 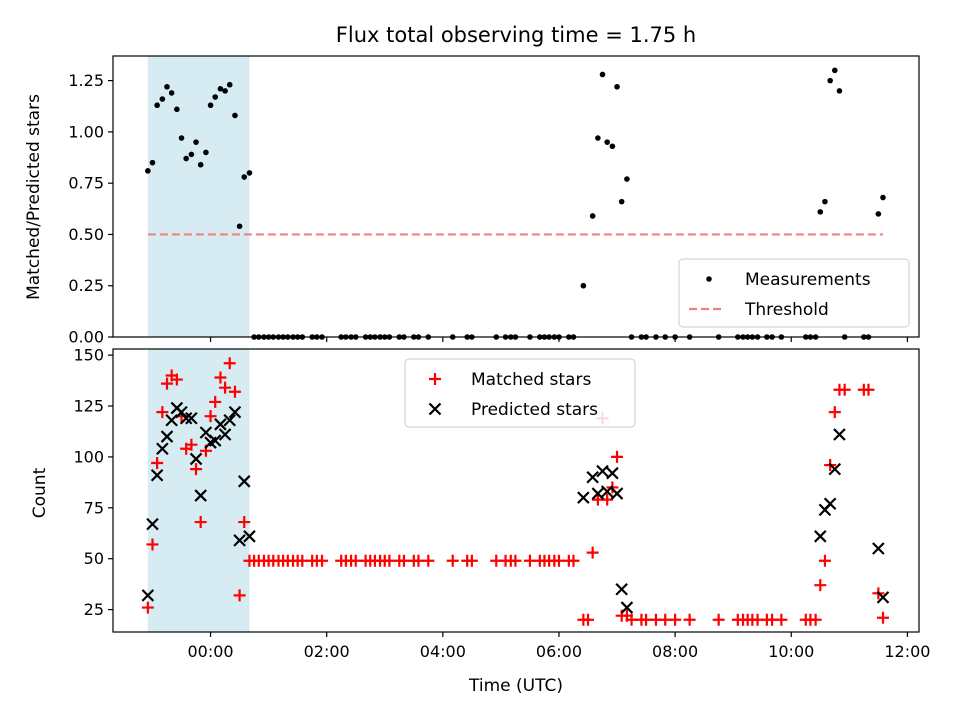 What do you see at coordinates (786, 310) in the screenshot?
I see `legend-label: Threshold` at bounding box center [786, 310].